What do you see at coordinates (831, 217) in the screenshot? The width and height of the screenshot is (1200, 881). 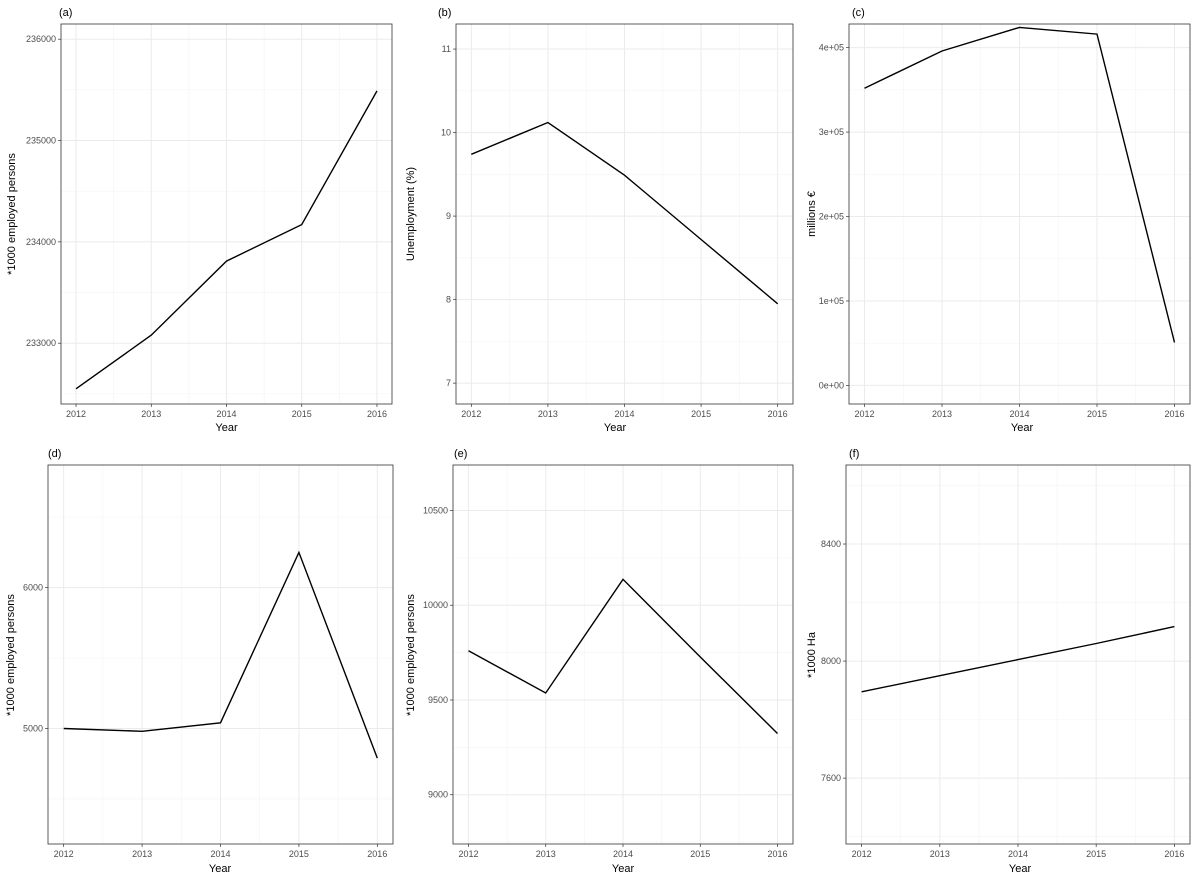 I see `y-tick-label: 2e+05` at bounding box center [831, 217].